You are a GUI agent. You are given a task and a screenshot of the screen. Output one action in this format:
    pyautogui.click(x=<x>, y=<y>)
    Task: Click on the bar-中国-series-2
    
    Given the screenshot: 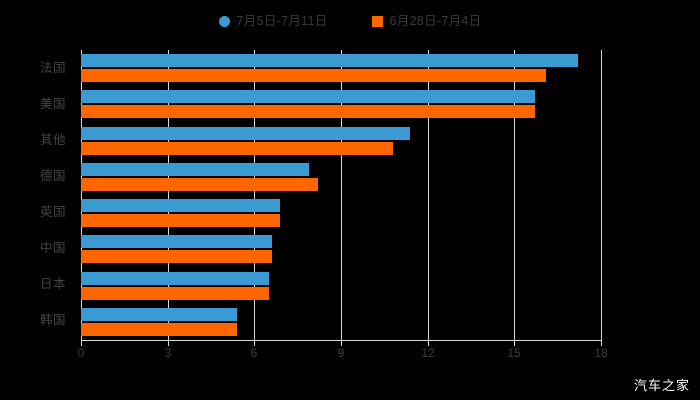 What is the action you would take?
    pyautogui.click(x=176, y=257)
    